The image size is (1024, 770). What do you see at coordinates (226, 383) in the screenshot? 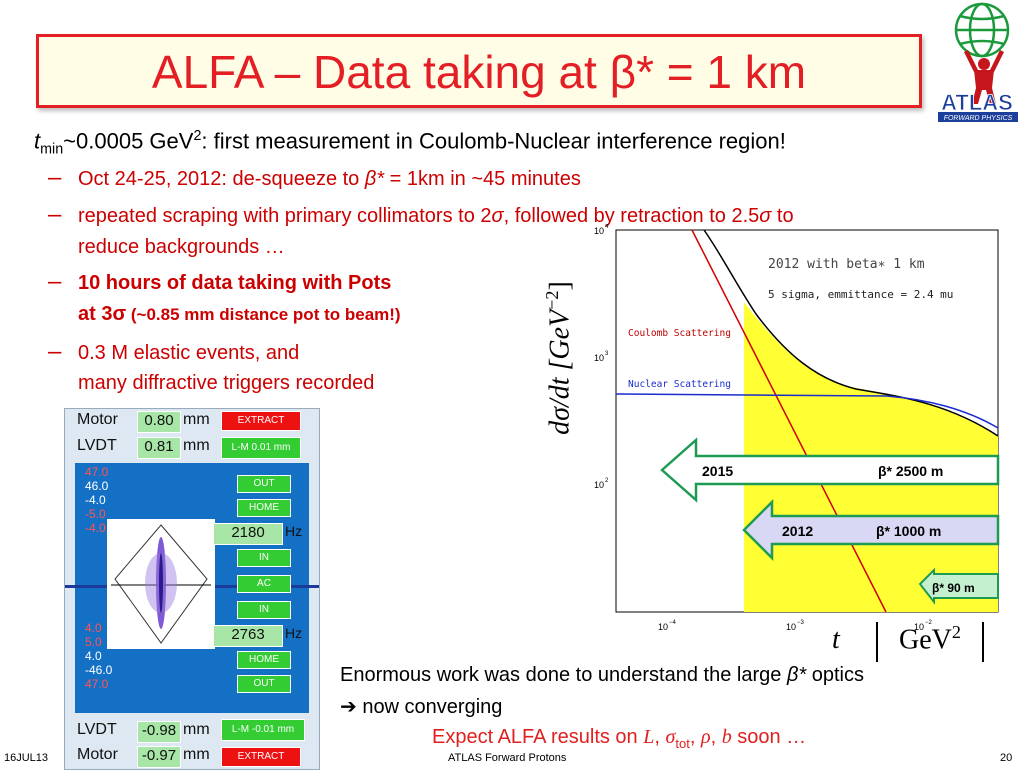
I see `bullet-4-line2: many diffractive triggers recorded` at bounding box center [226, 383].